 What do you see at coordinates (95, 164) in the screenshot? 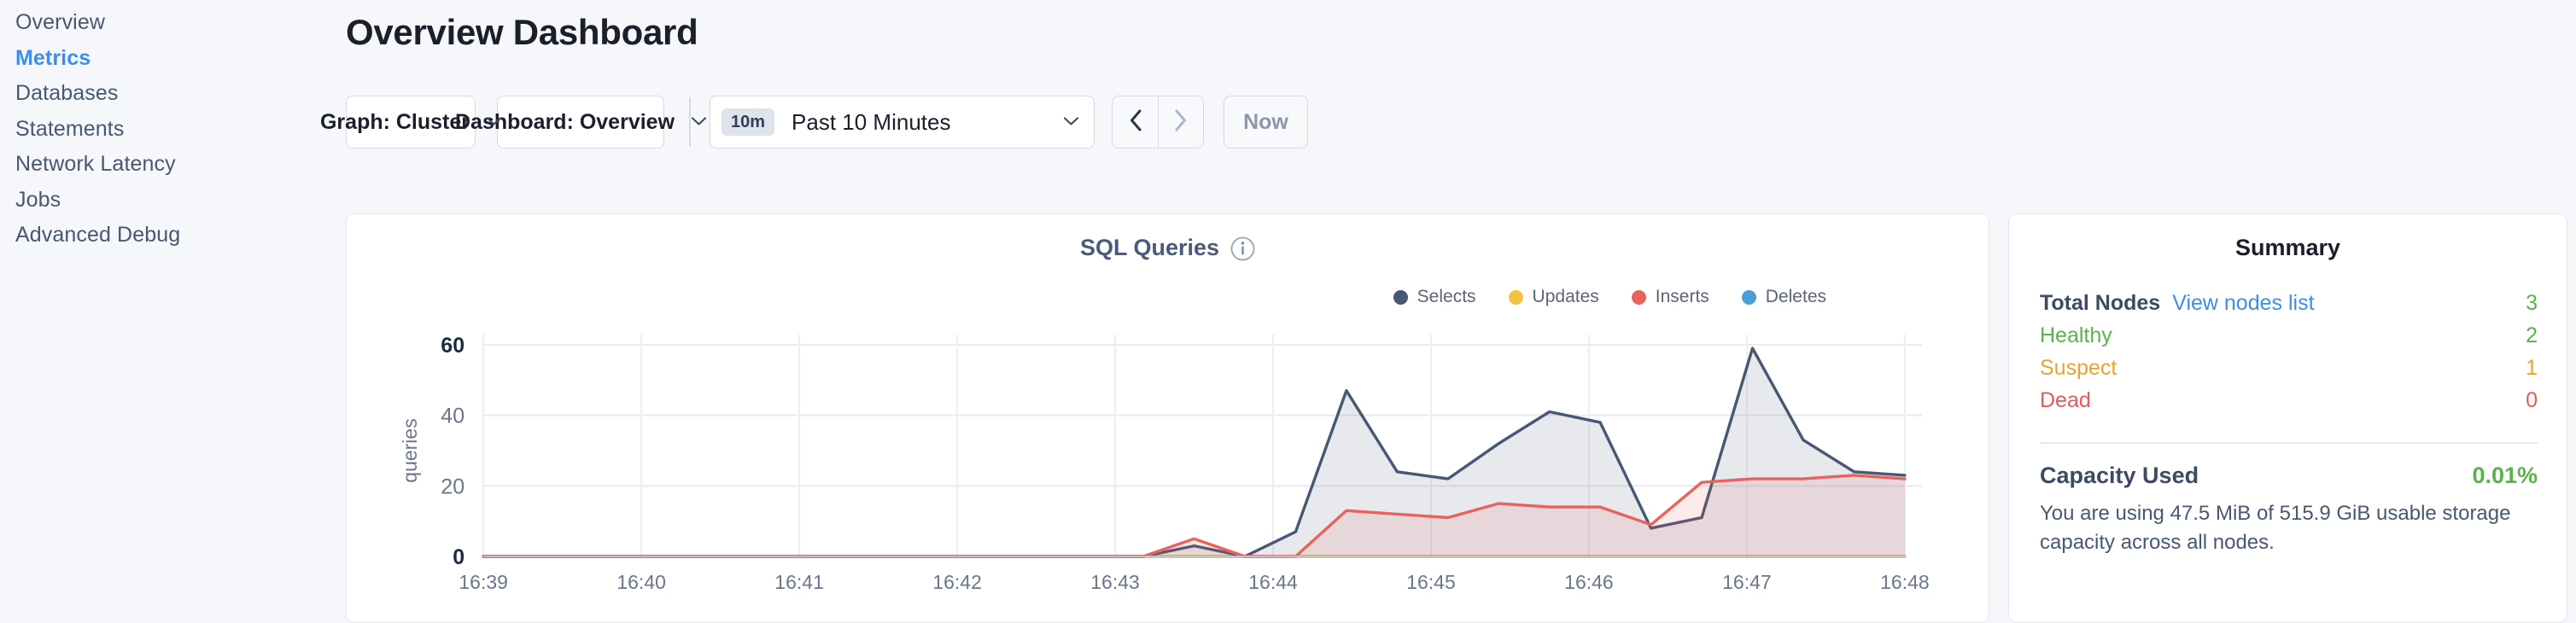
I see `sidebar-item-label: Network Latency` at bounding box center [95, 164].